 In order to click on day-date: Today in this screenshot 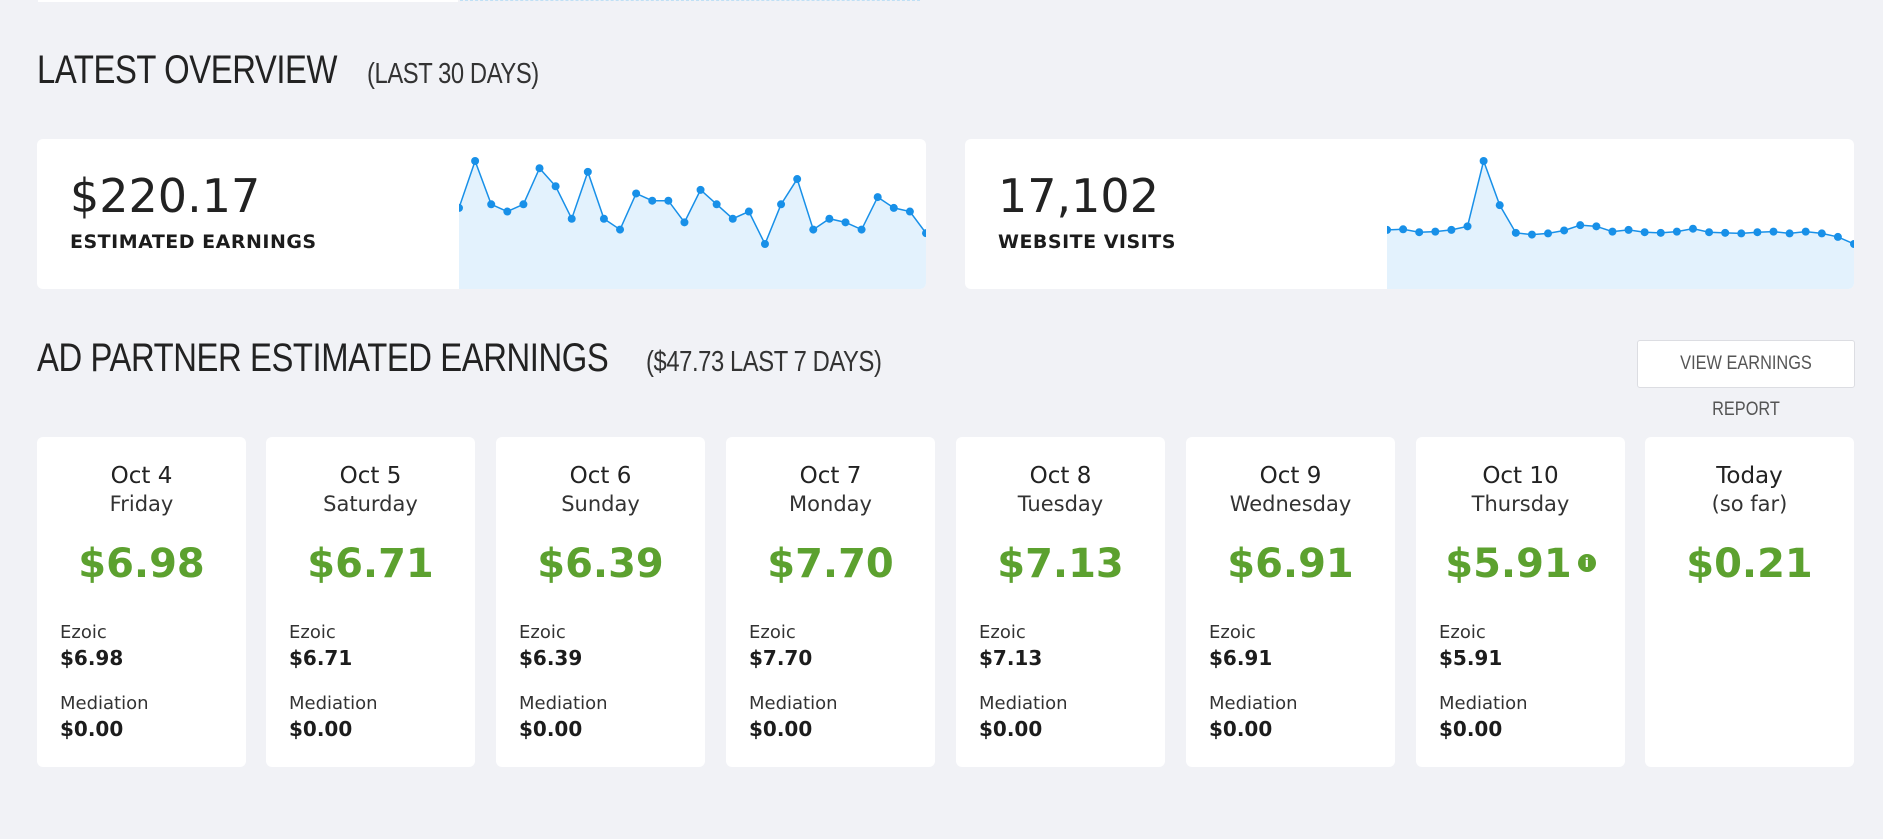, I will do `click(1749, 476)`.